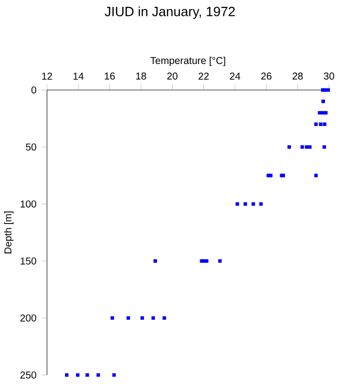 This screenshot has height=384, width=341. What do you see at coordinates (28, 261) in the screenshot?
I see `y-tick-label: 150` at bounding box center [28, 261].